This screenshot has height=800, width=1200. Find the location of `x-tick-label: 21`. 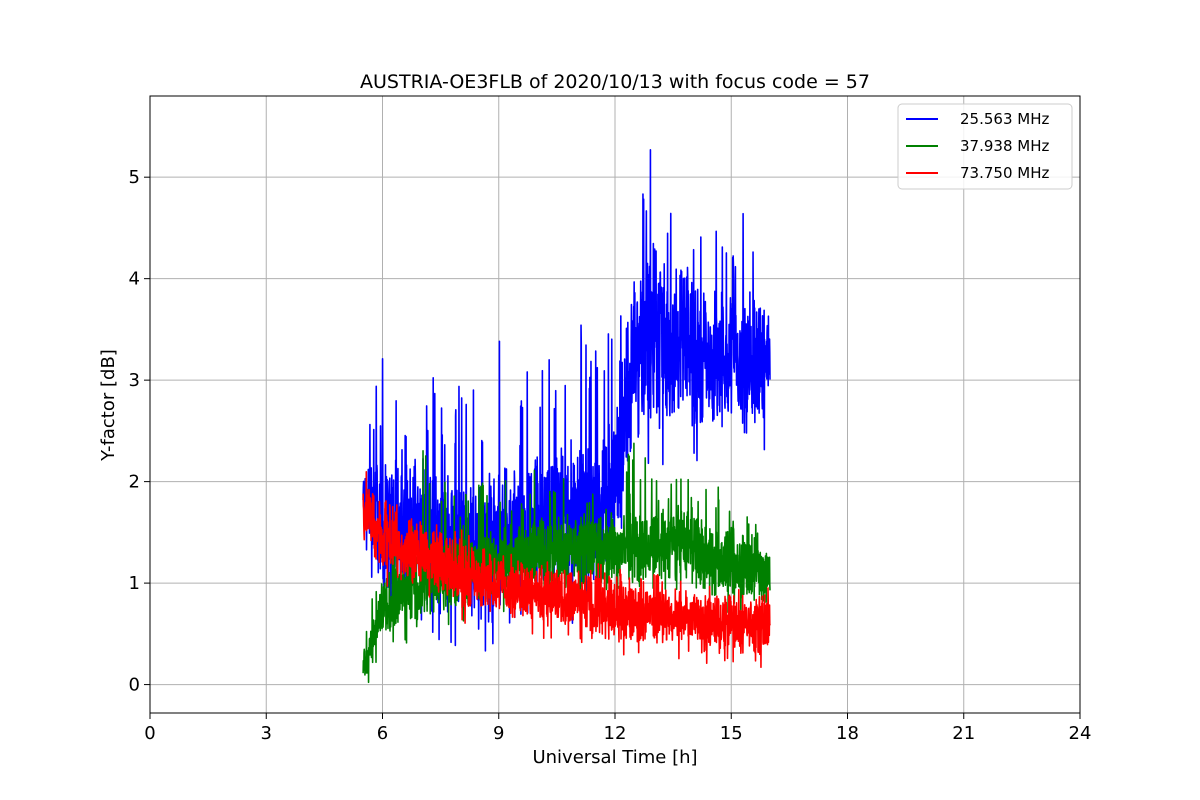

x-tick-label: 21 is located at coordinates (963, 733).